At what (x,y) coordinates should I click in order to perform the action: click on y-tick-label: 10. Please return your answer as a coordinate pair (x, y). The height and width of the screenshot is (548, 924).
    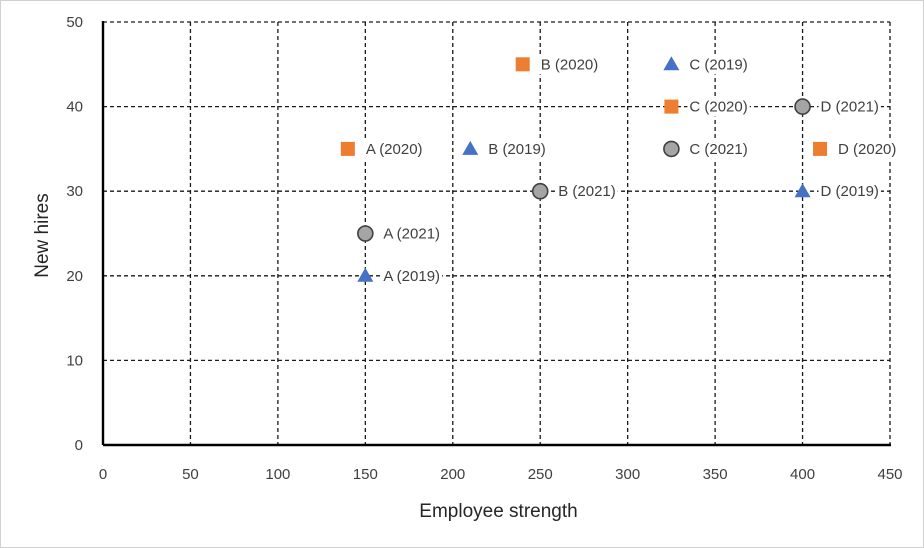
    Looking at the image, I should click on (74, 360).